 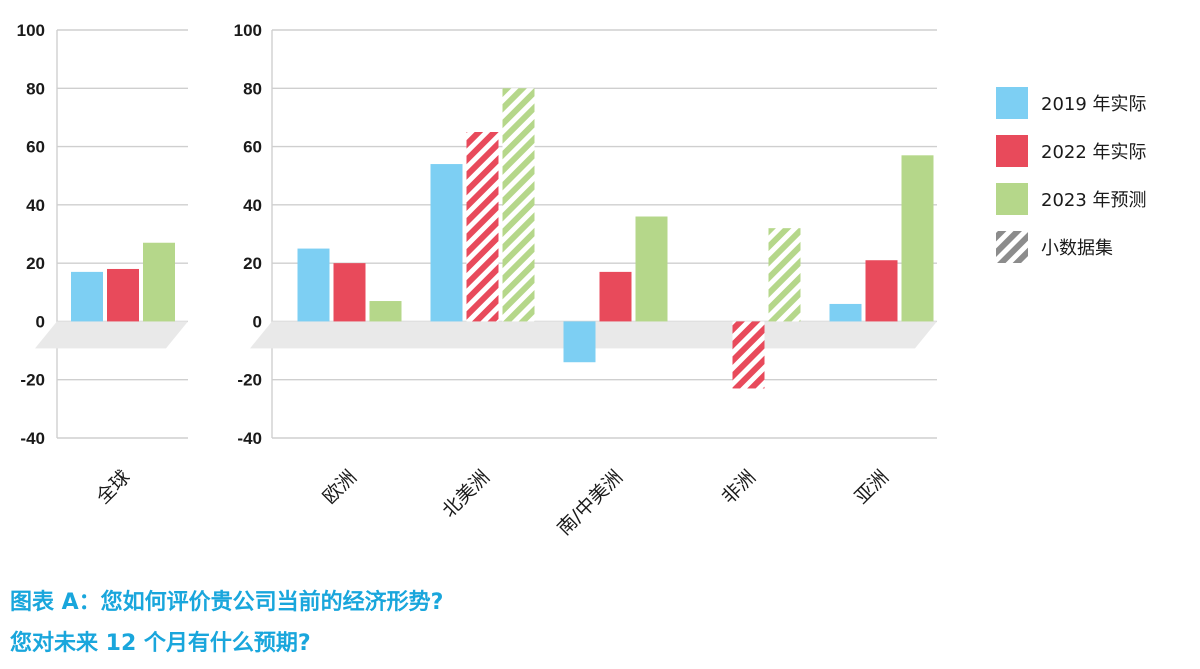 What do you see at coordinates (590, 503) in the screenshot?
I see `category-label: 南/中美洲` at bounding box center [590, 503].